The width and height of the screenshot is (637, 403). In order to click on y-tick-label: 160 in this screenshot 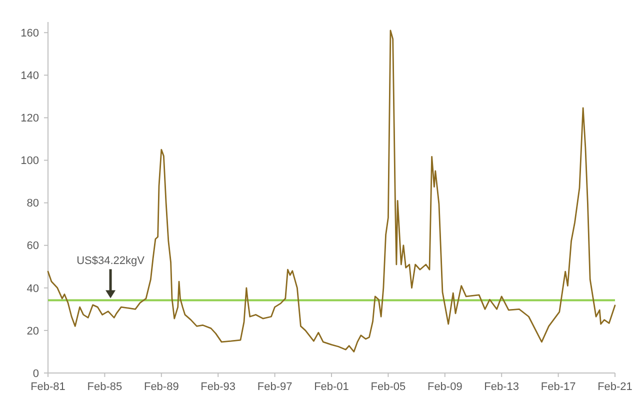, I will do `click(29, 33)`.